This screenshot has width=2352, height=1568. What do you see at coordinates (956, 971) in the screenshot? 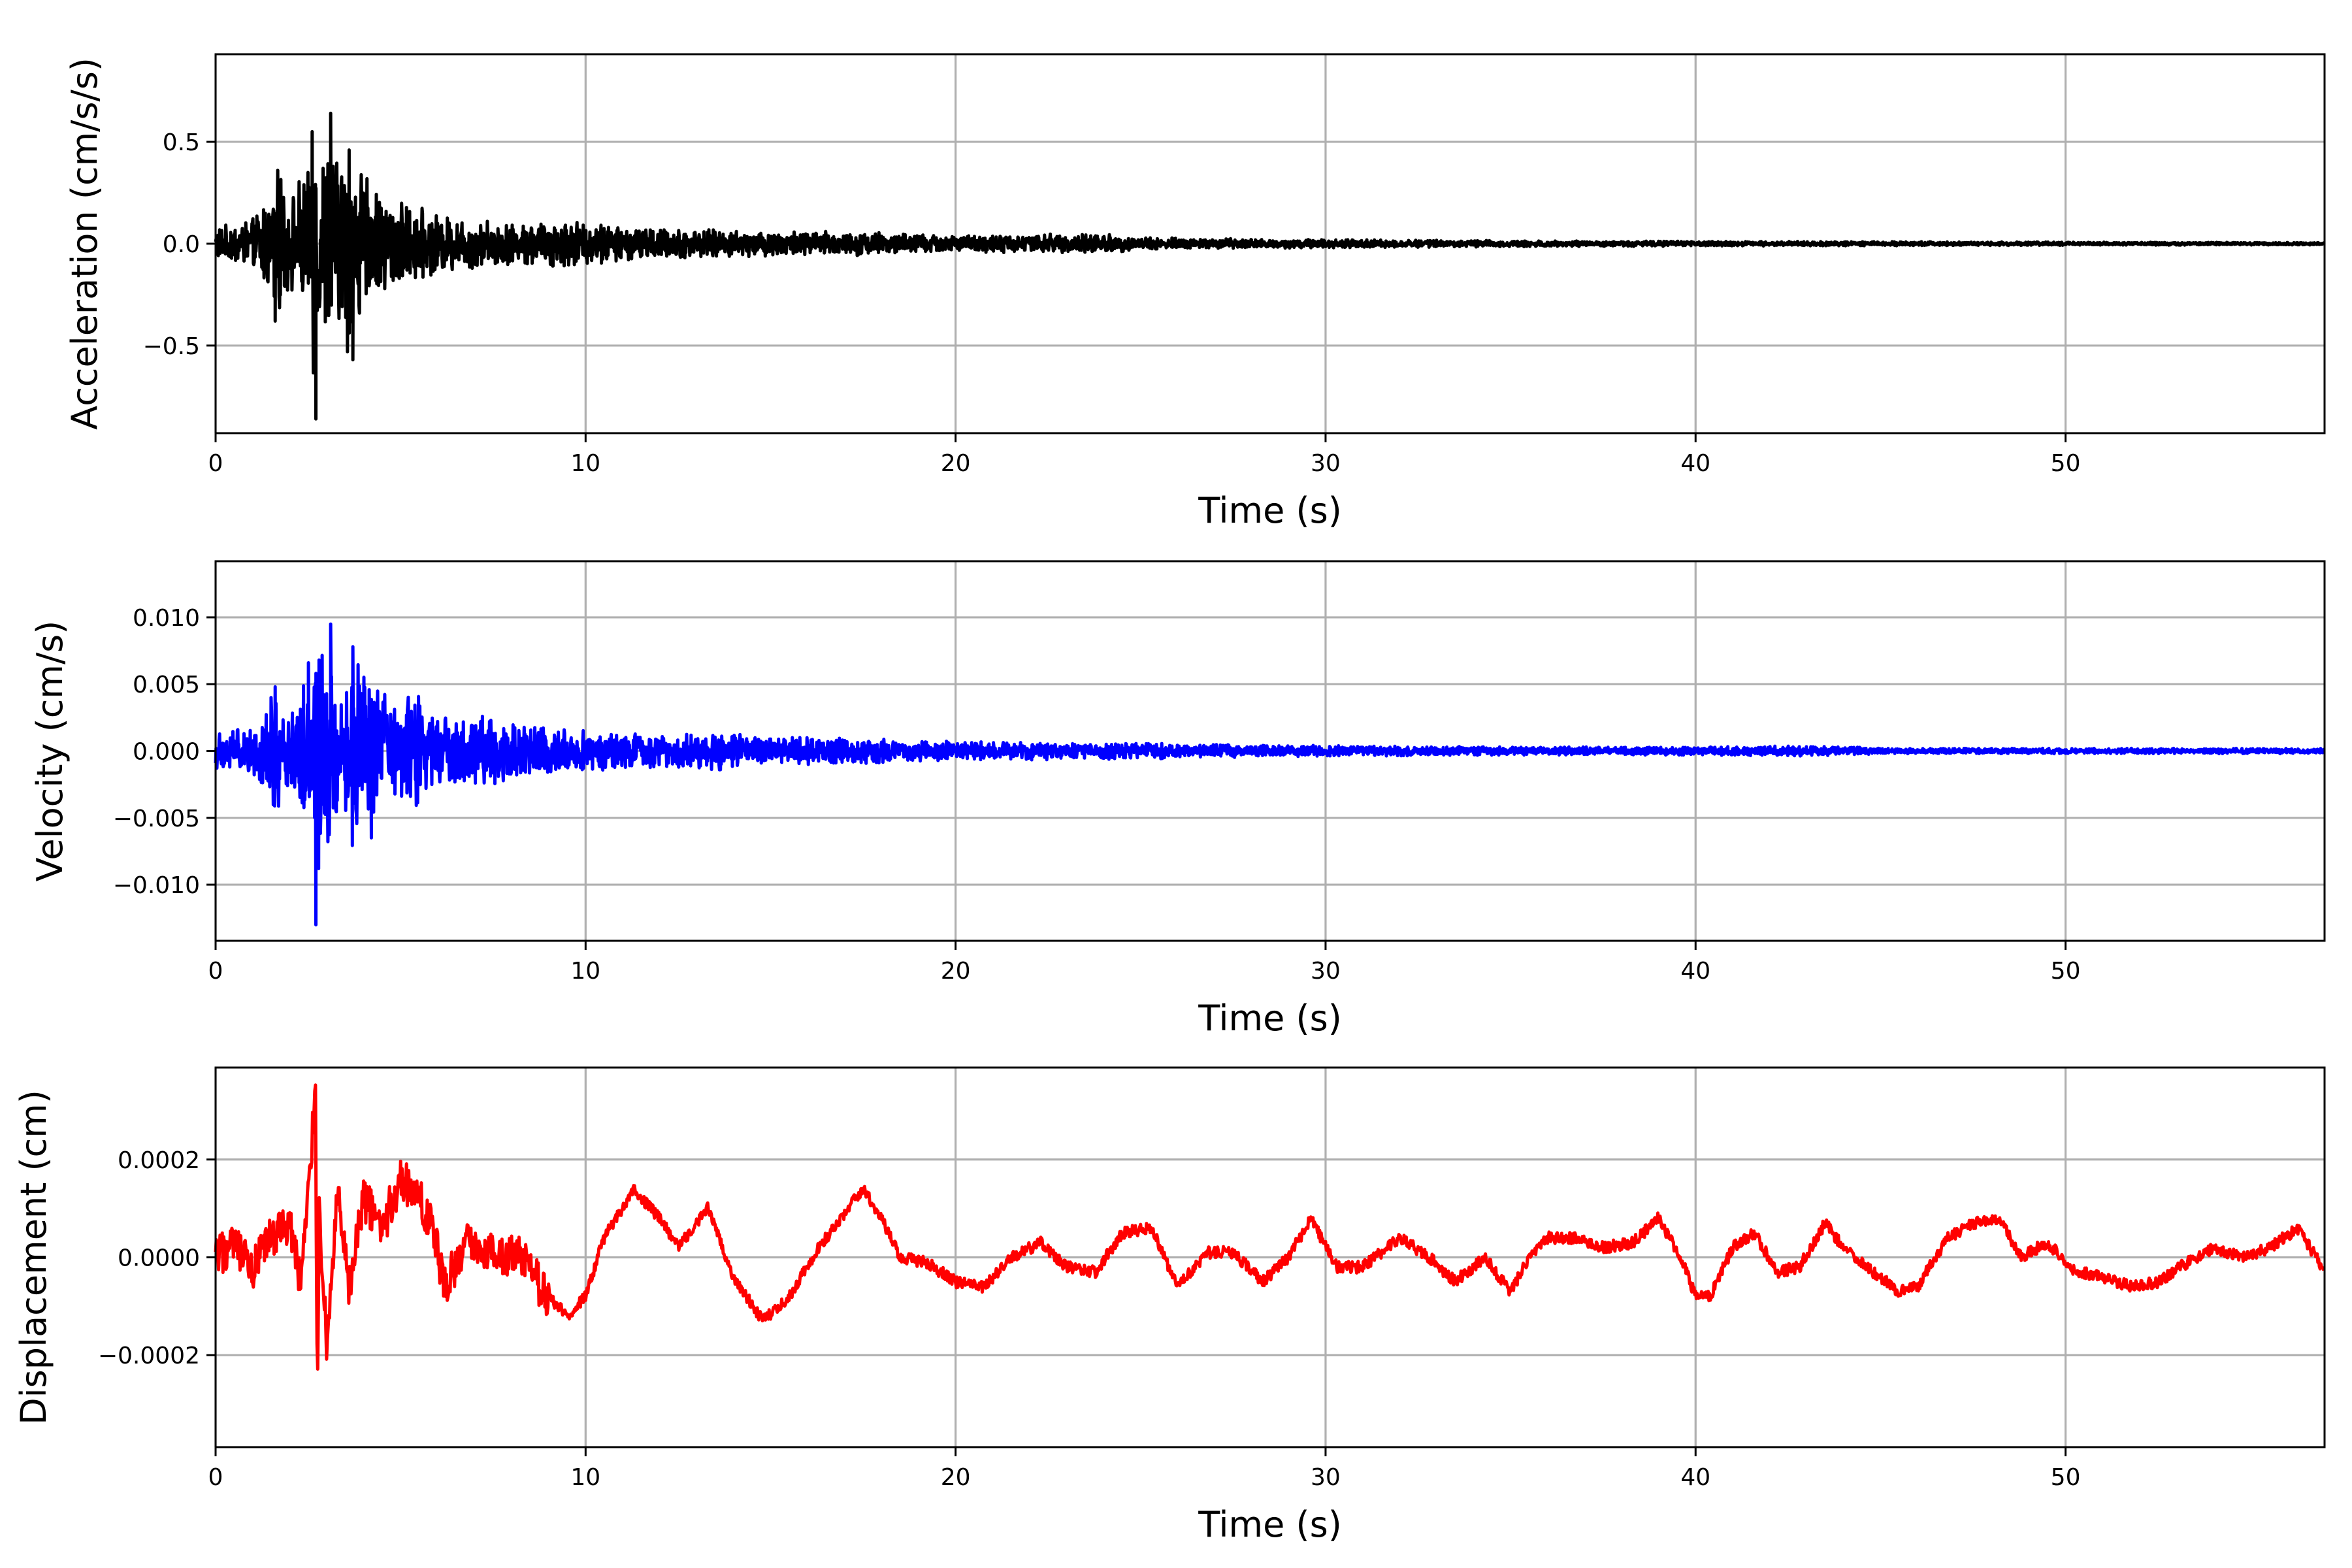
I see `velocity-x-tick-label: 20` at bounding box center [956, 971].